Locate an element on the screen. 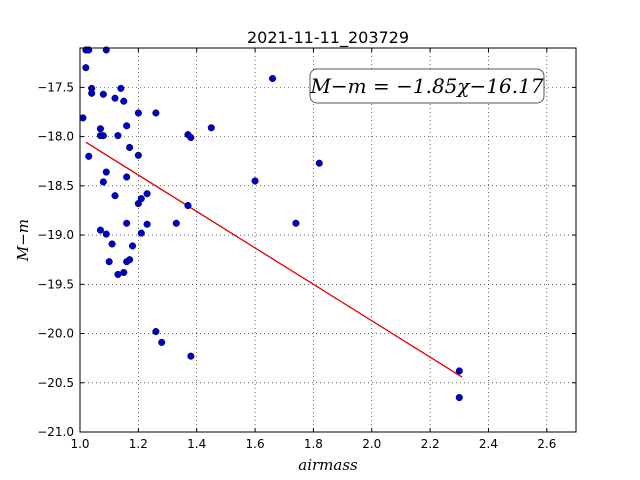  x-axis-label: airmass is located at coordinates (328, 465).